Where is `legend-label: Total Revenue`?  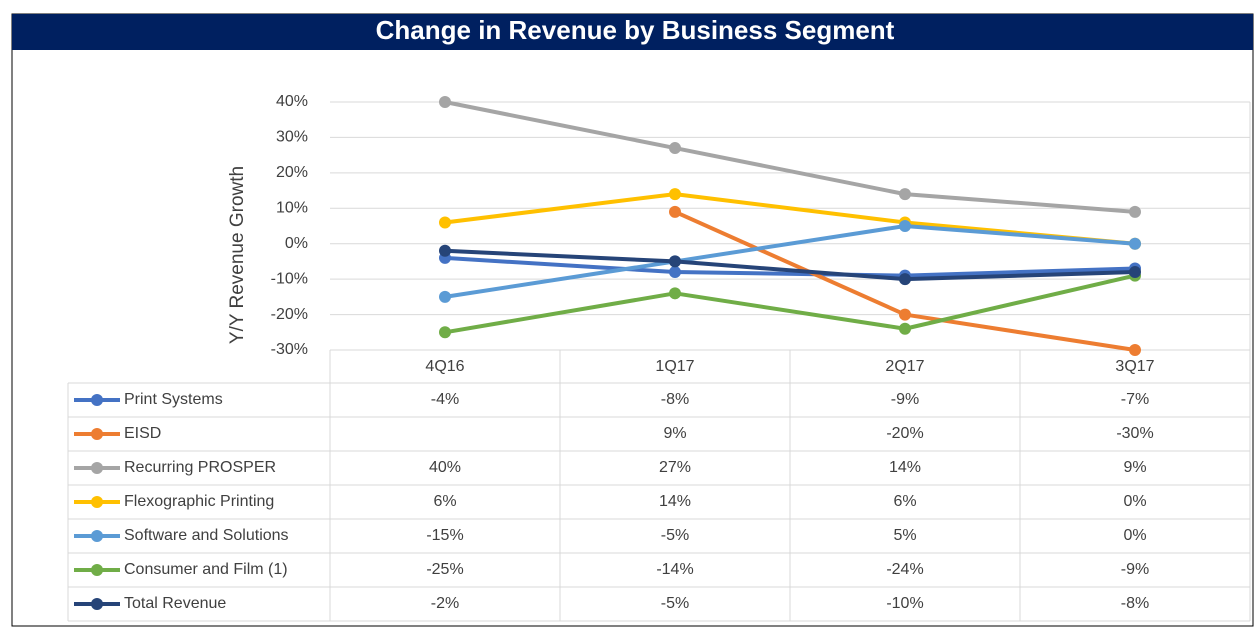
legend-label: Total Revenue is located at coordinates (175, 603).